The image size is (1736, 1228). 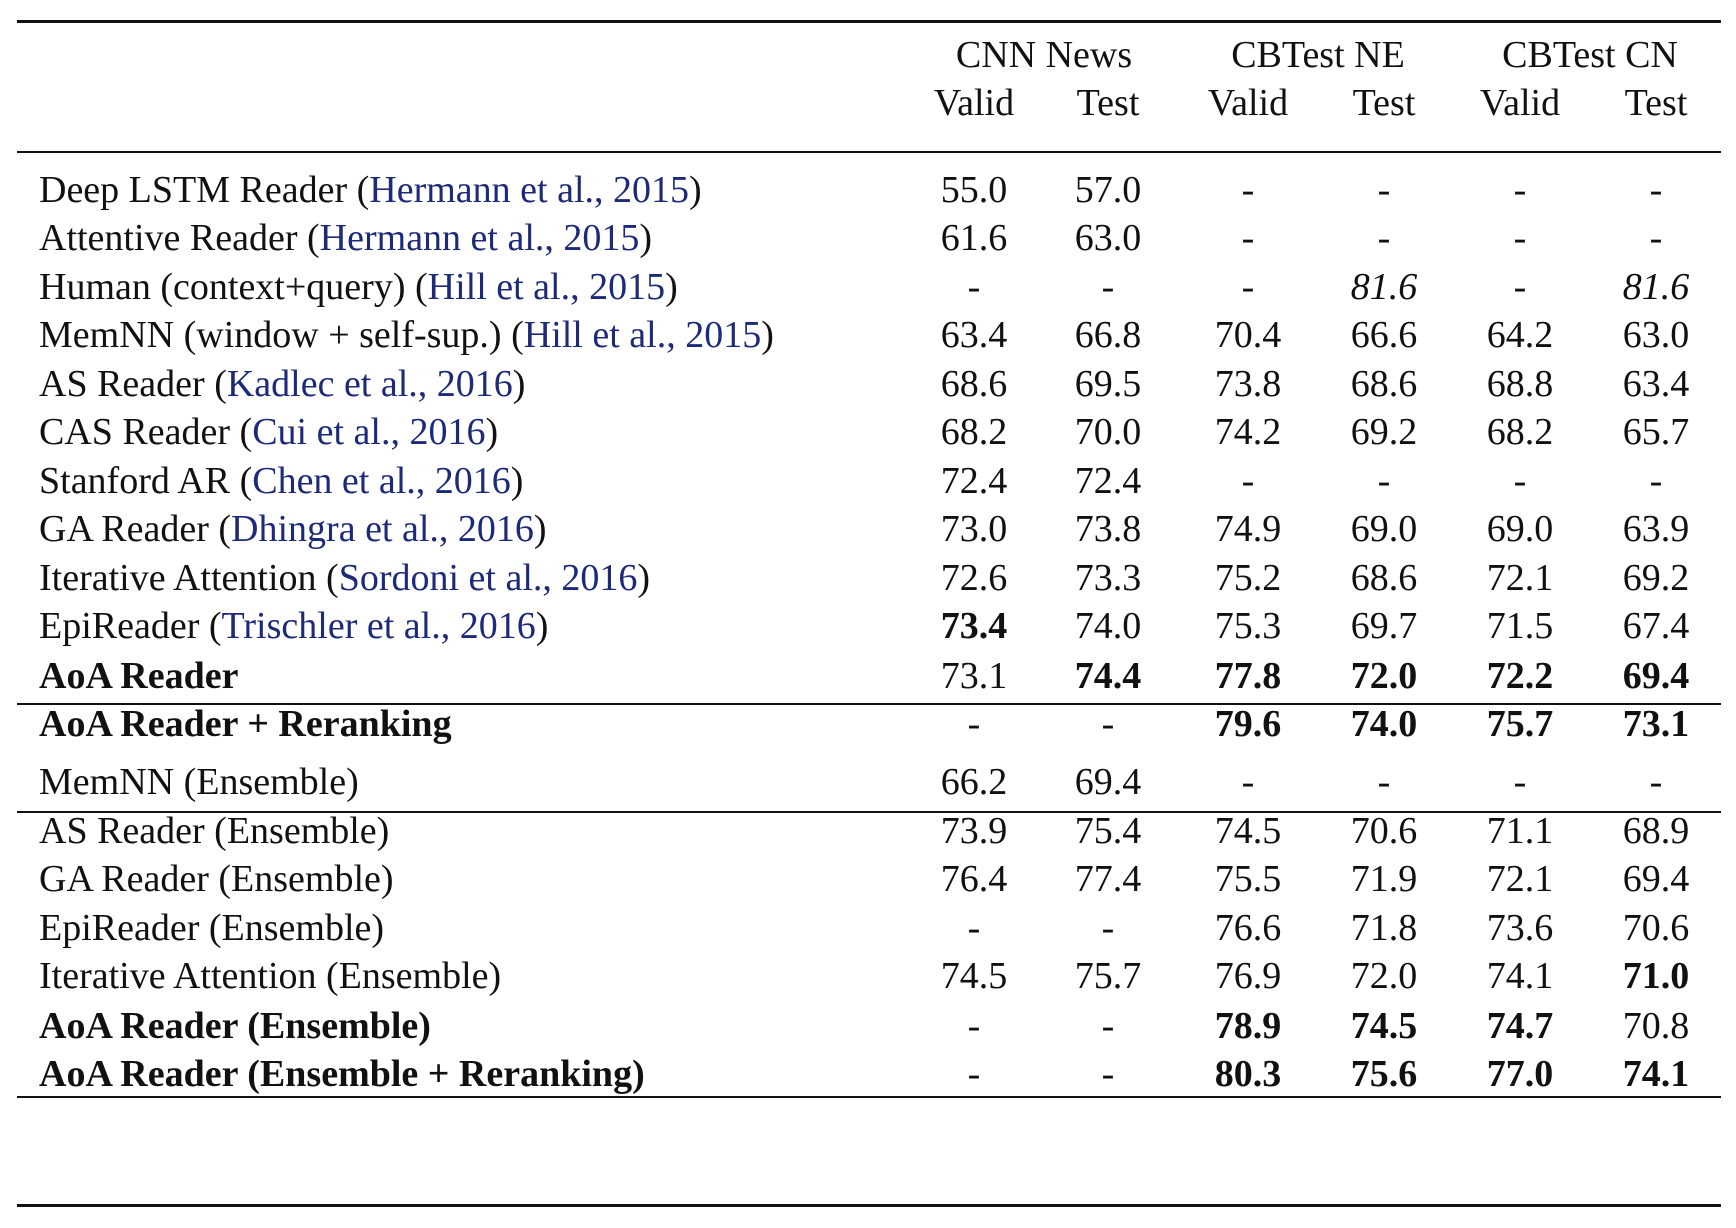 I want to click on group-header-cbtest-ne: CBTest NE, so click(x=1318, y=55).